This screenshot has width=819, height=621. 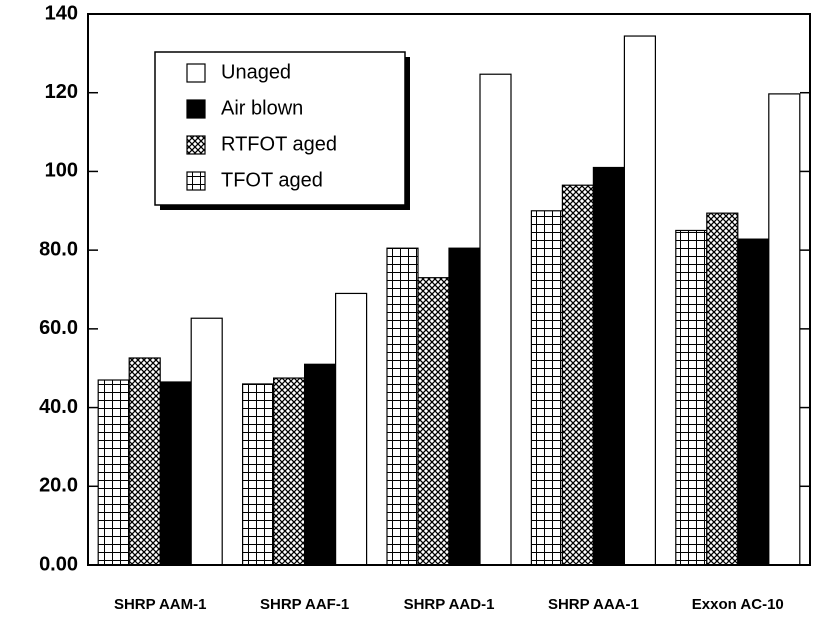 I want to click on y-tick-label: 40.0, so click(x=58, y=407).